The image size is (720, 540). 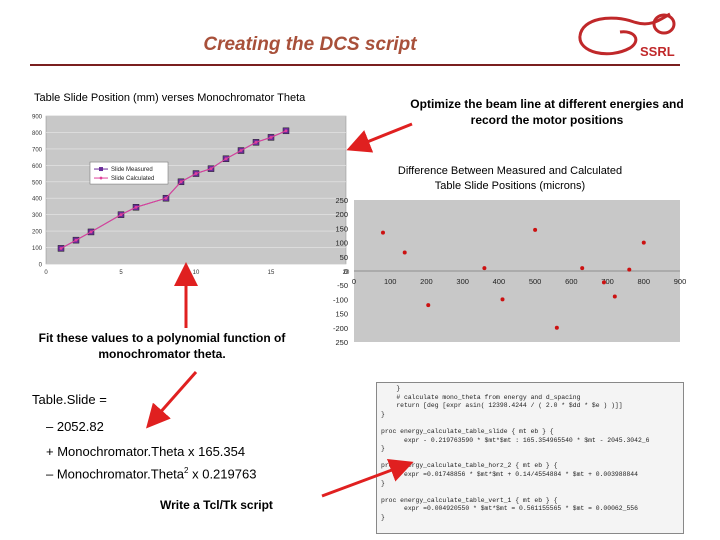 I want to click on chart2-x-tick: 500, so click(x=535, y=281).